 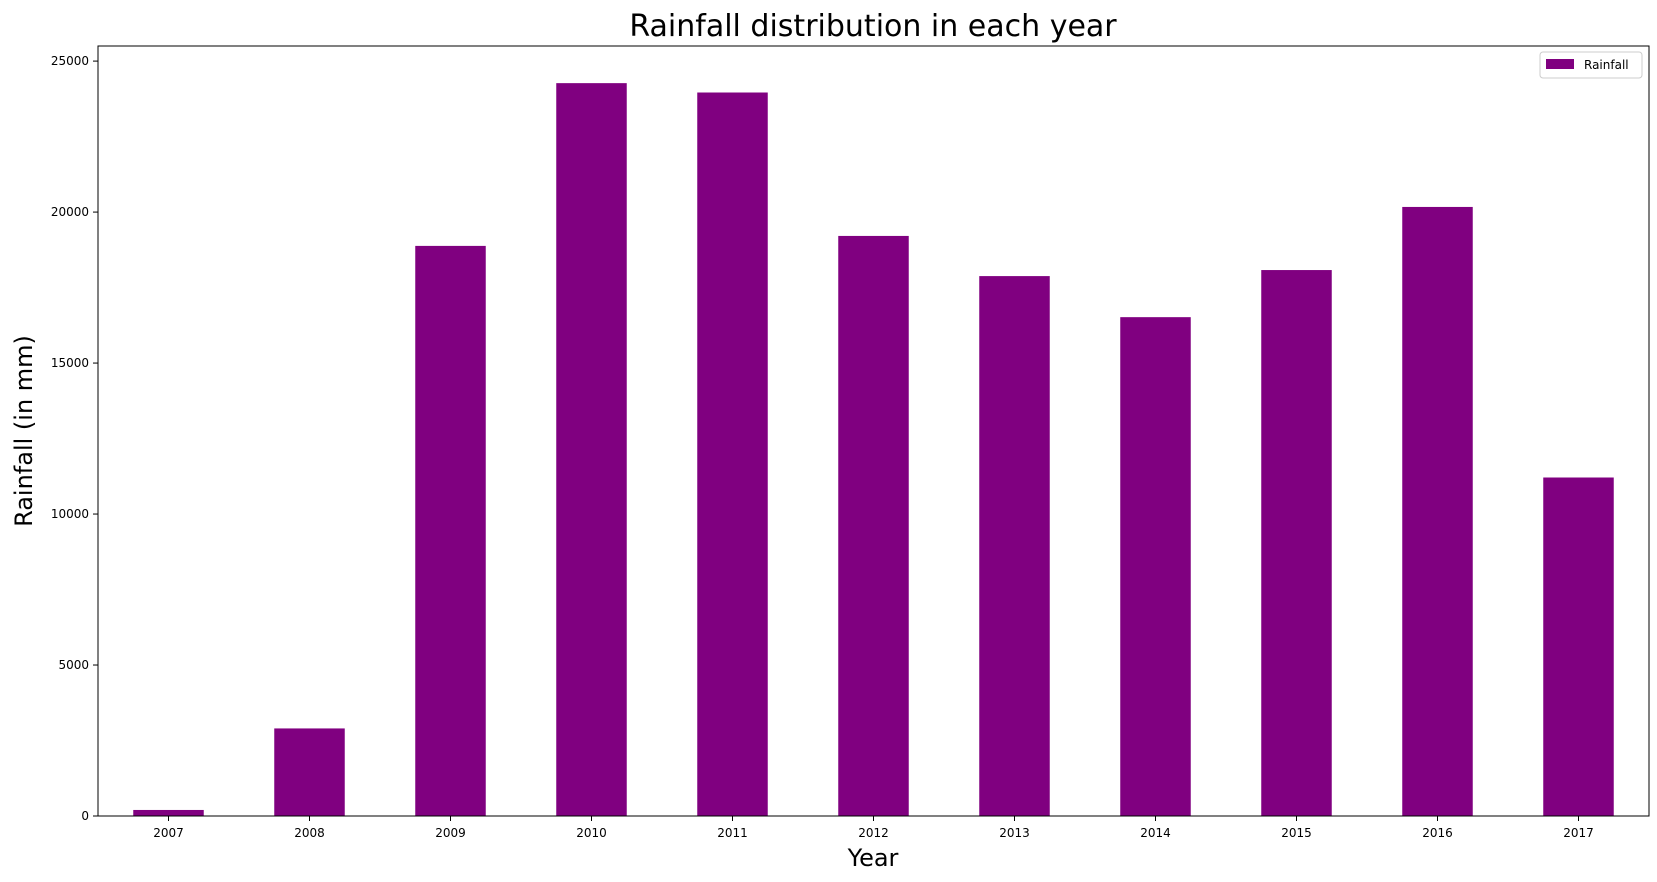 I want to click on y-tick-label: 10000, so click(x=70, y=514).